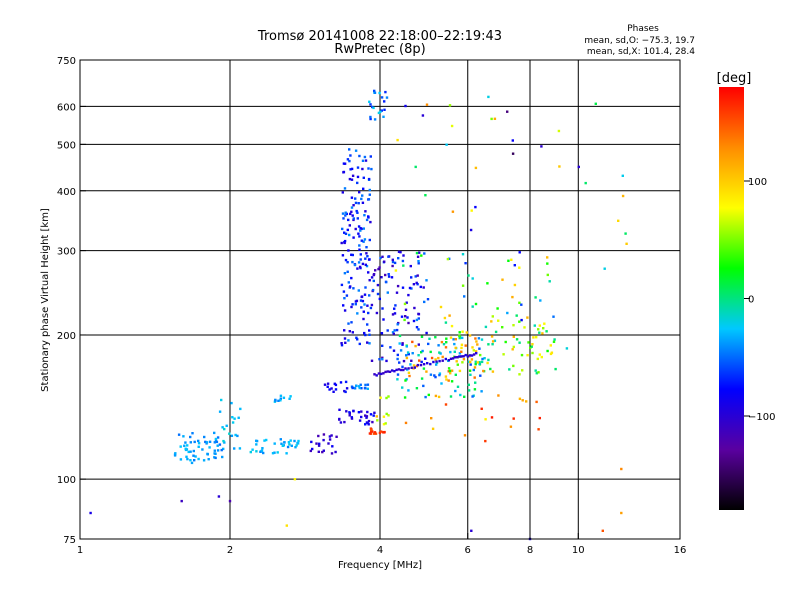 Image resolution: width=800 pixels, height=600 pixels. I want to click on x-tick-label: 16, so click(680, 550).